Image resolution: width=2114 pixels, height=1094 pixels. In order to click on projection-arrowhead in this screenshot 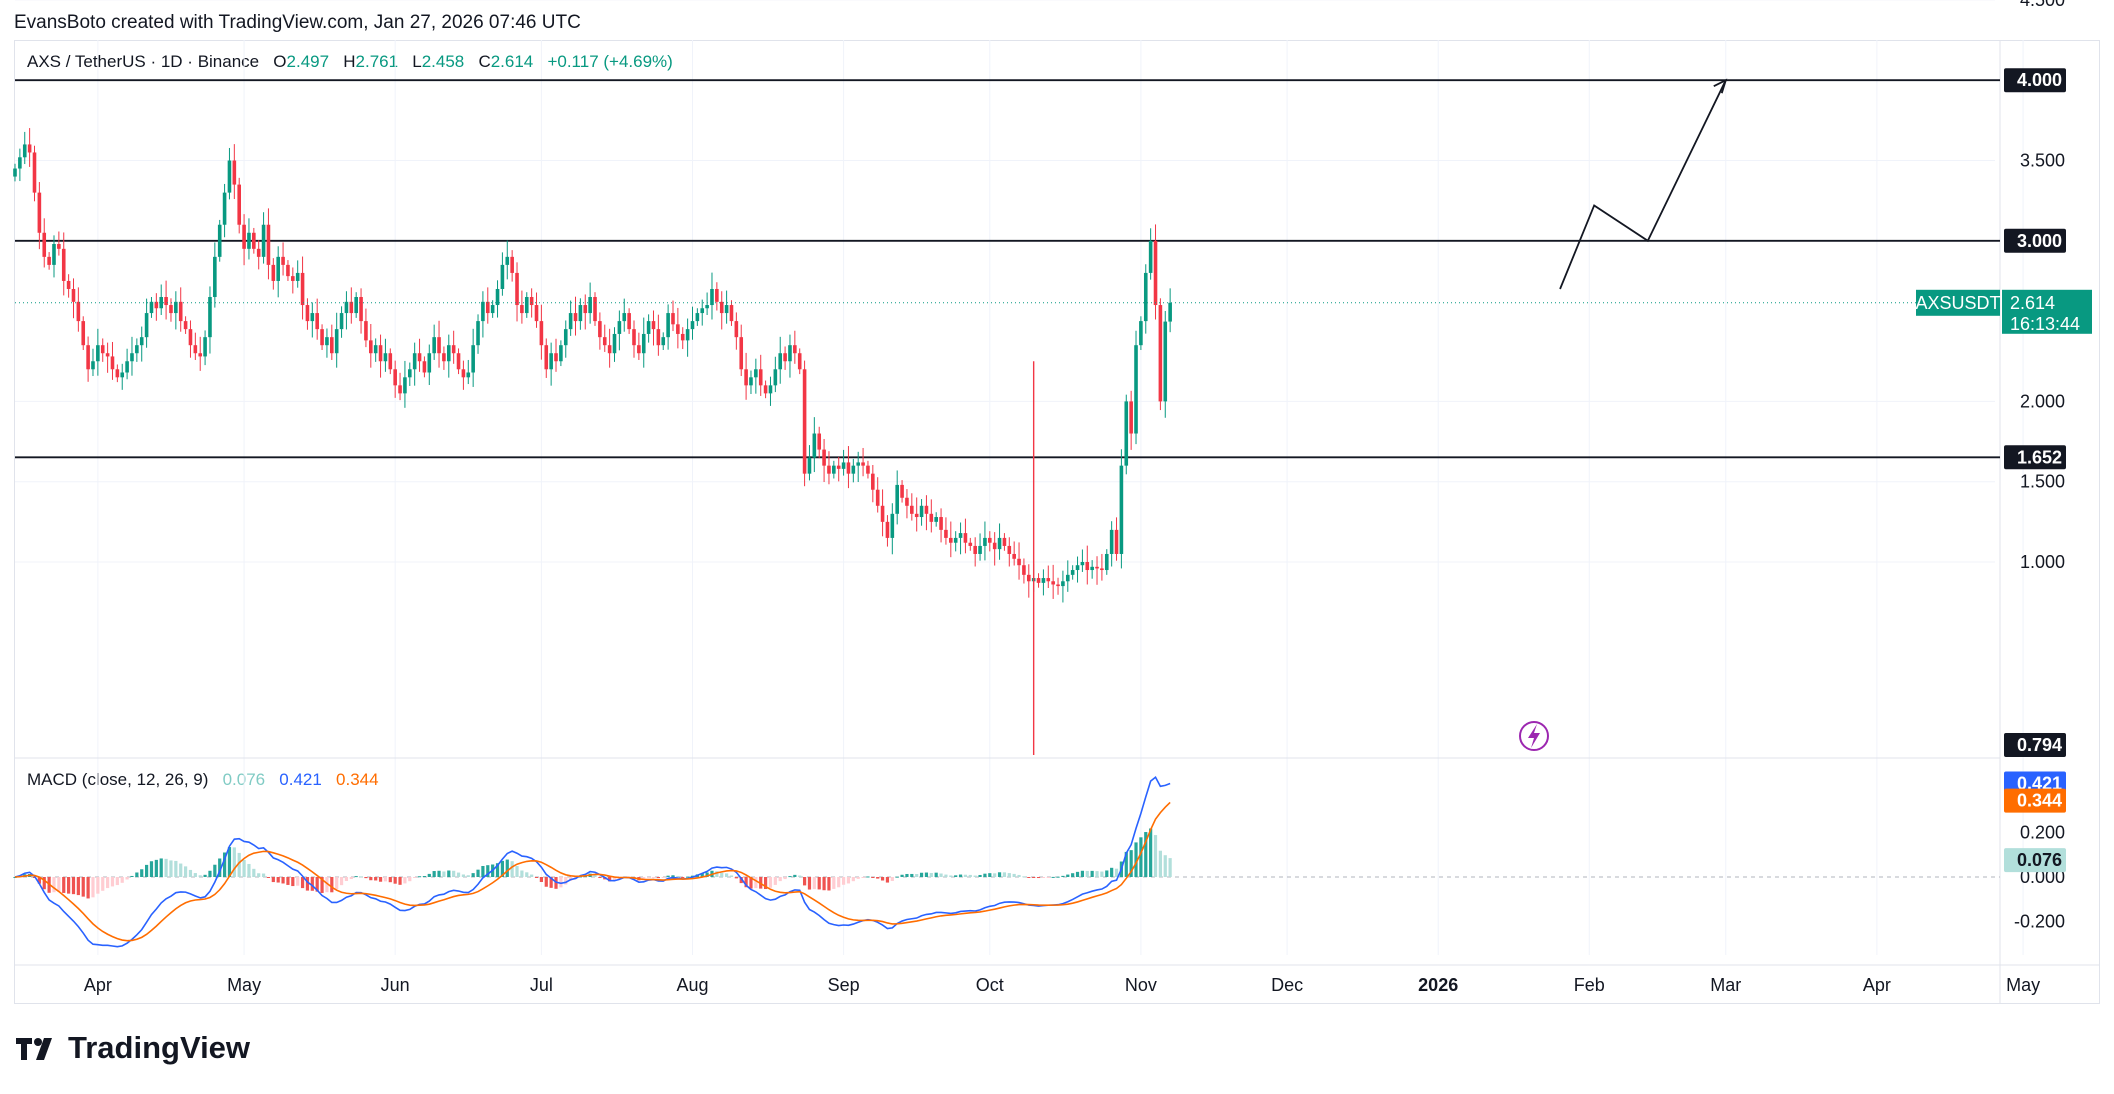, I will do `click(1720, 86)`.